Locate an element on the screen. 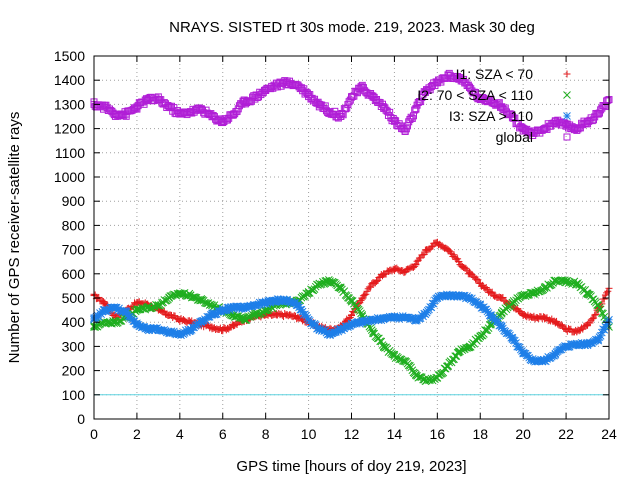 This screenshot has width=640, height=480. y-tick-label: 1300 is located at coordinates (69, 104).